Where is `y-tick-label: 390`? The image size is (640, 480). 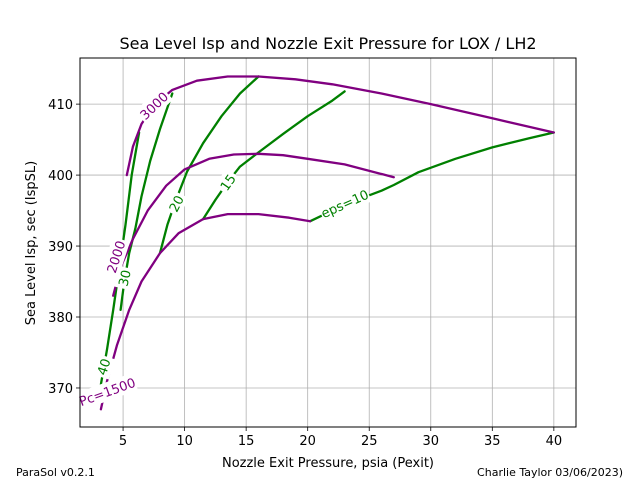 y-tick-label: 390 is located at coordinates (60, 247).